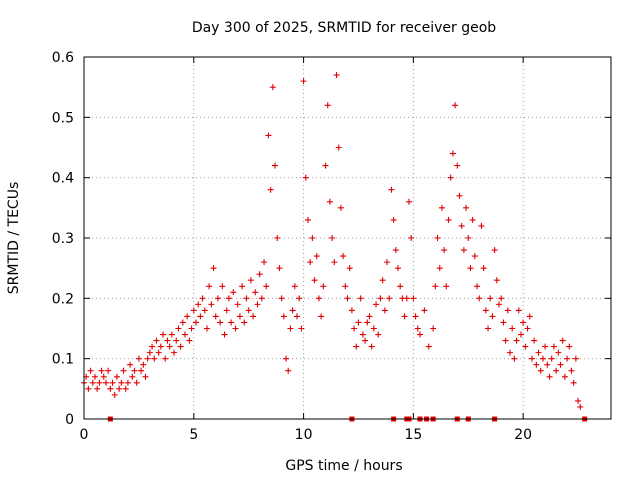 The image size is (640, 480). Describe the element at coordinates (523, 435) in the screenshot. I see `x-tick-label: 20` at that location.